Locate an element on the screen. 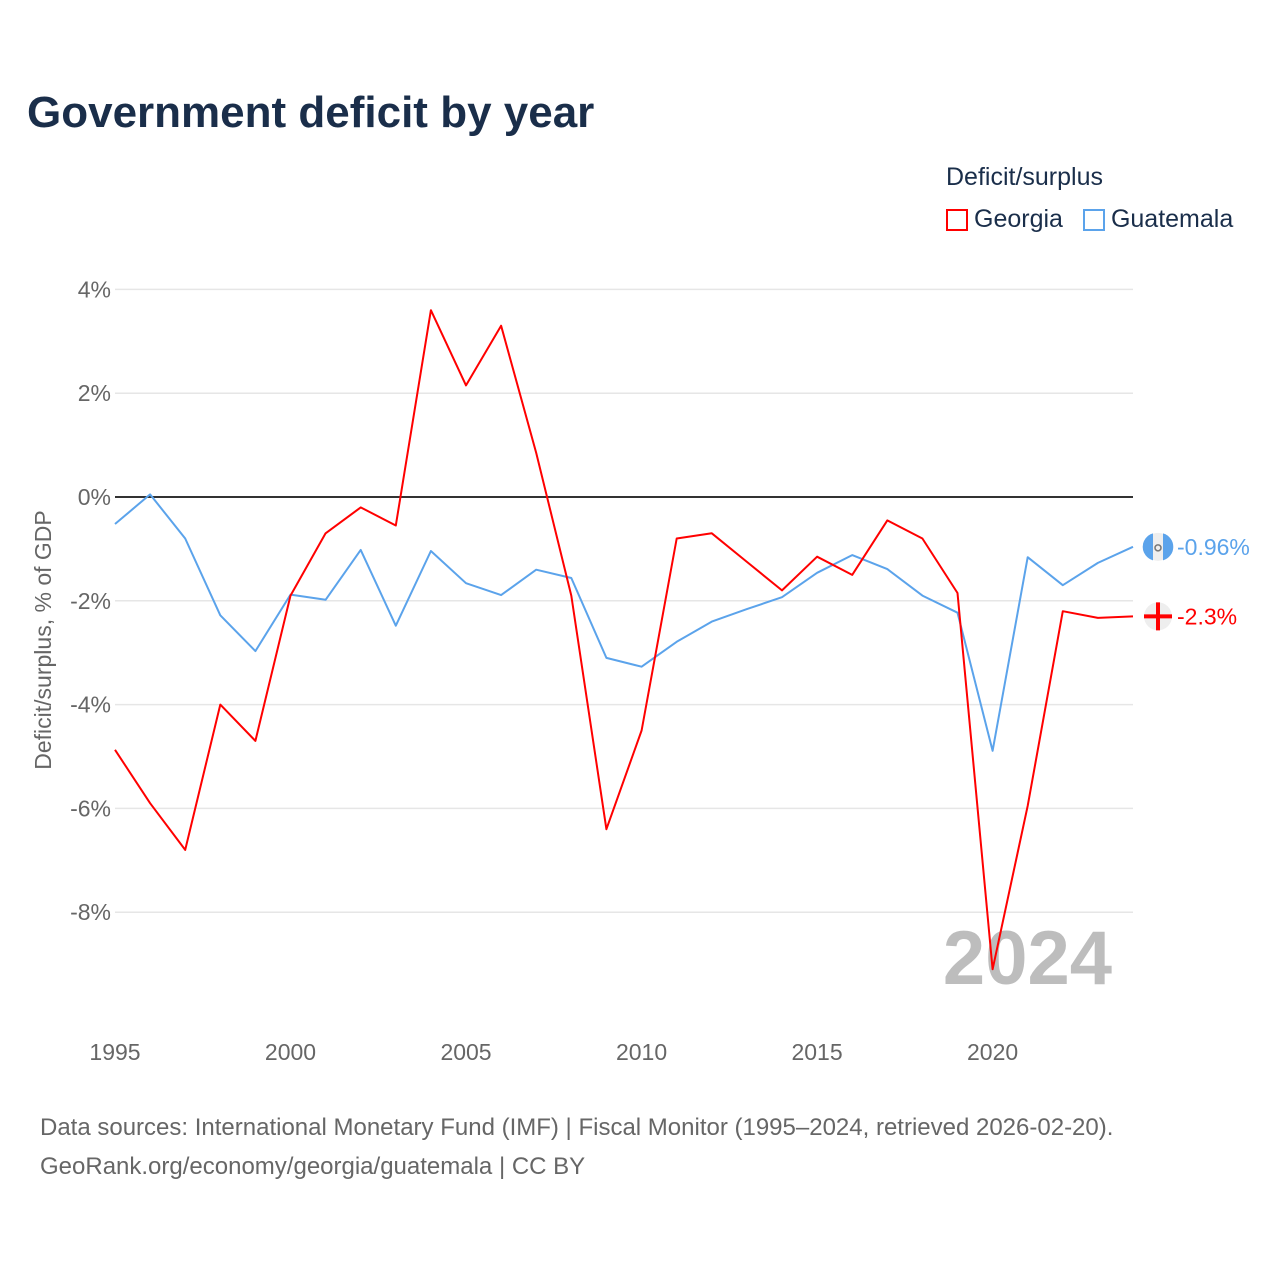 Image resolution: width=1280 pixels, height=1280 pixels. legend-swatch-guatemala is located at coordinates (1093, 219).